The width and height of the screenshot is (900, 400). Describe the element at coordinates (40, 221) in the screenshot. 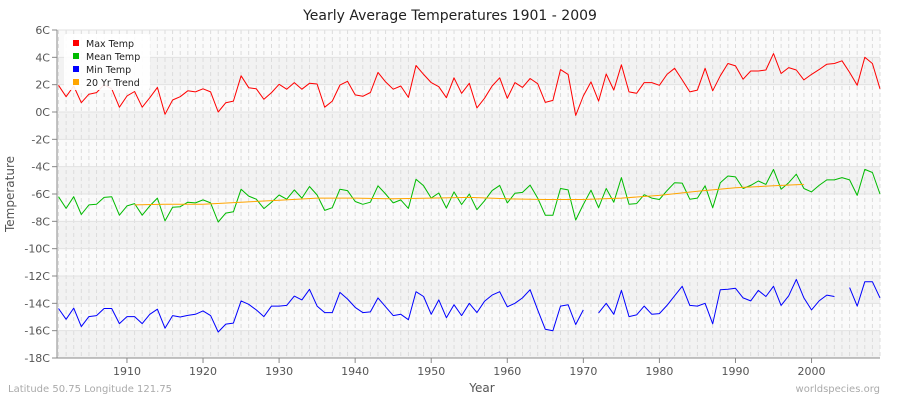

I see `y-tick-label: -8C` at that location.